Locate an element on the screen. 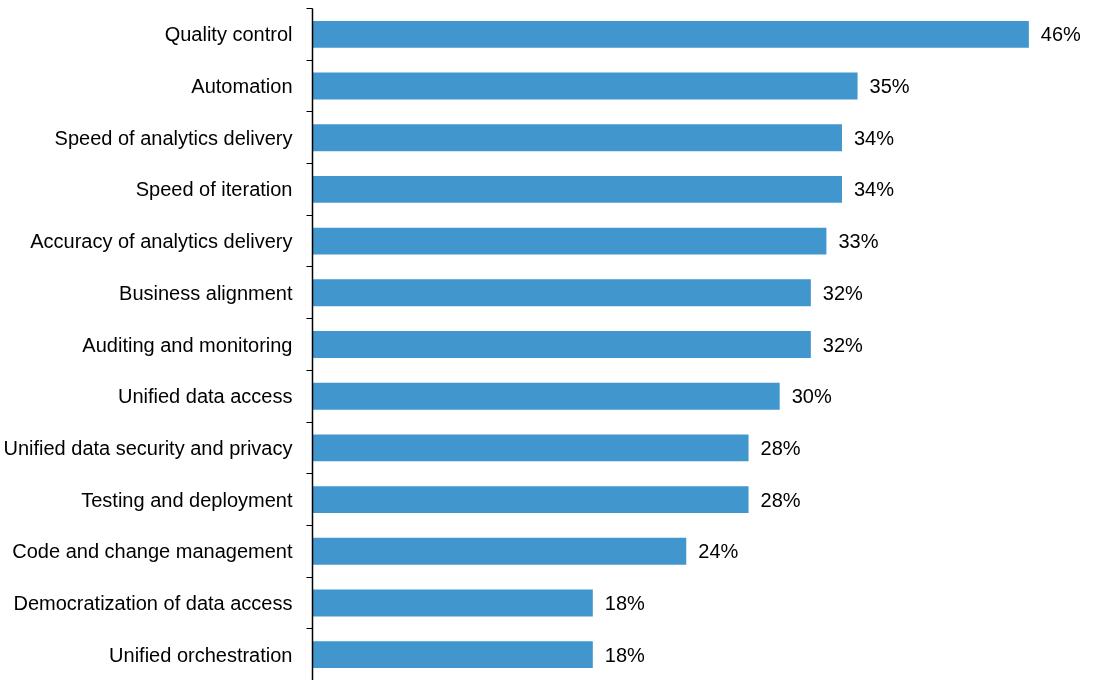 This screenshot has width=1106, height=684. y-tick-label: Unified data access is located at coordinates (205, 396).